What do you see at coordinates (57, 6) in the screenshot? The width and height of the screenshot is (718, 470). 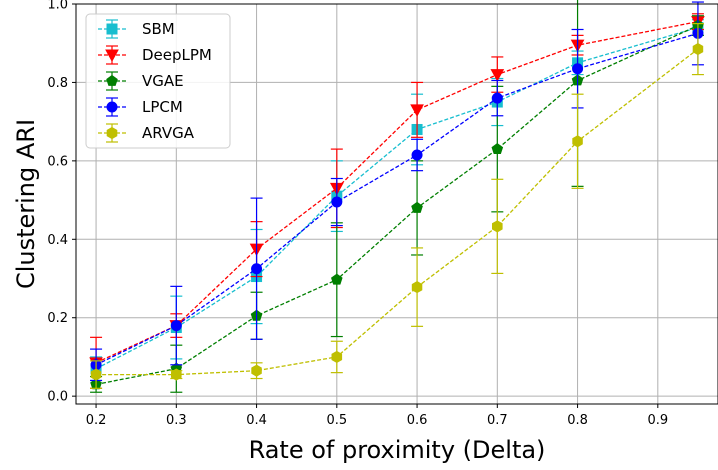 I see `y-tick-label: 1.0` at bounding box center [57, 6].